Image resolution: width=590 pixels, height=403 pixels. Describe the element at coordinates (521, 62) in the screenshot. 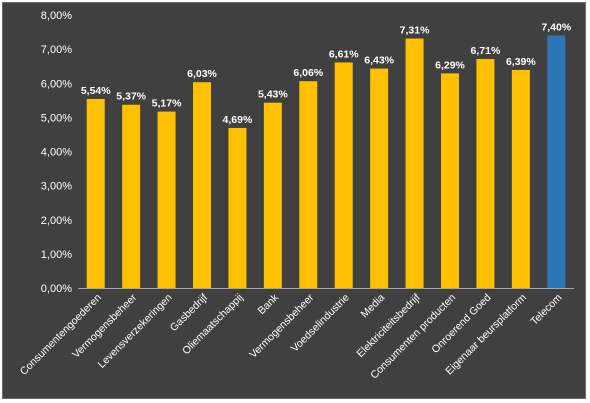

I see `data-label: 6,39%` at that location.